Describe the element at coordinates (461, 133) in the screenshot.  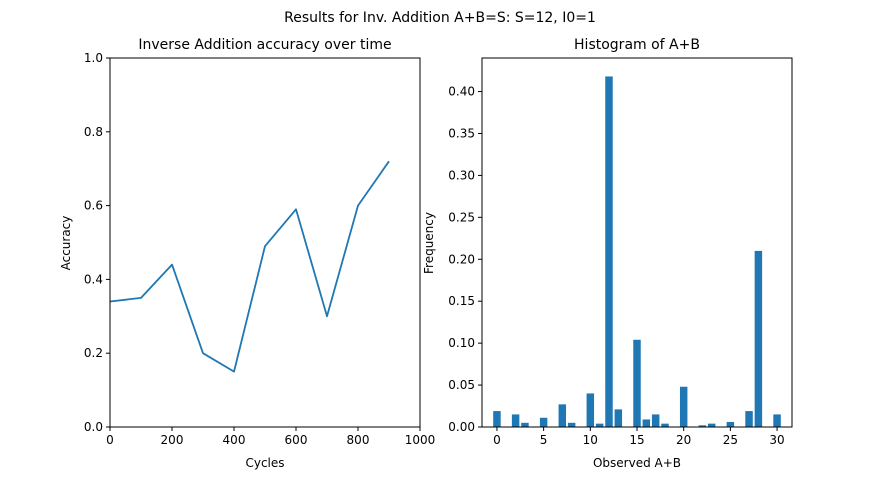
I see `histogram-ytick-label: 0.35` at that location.